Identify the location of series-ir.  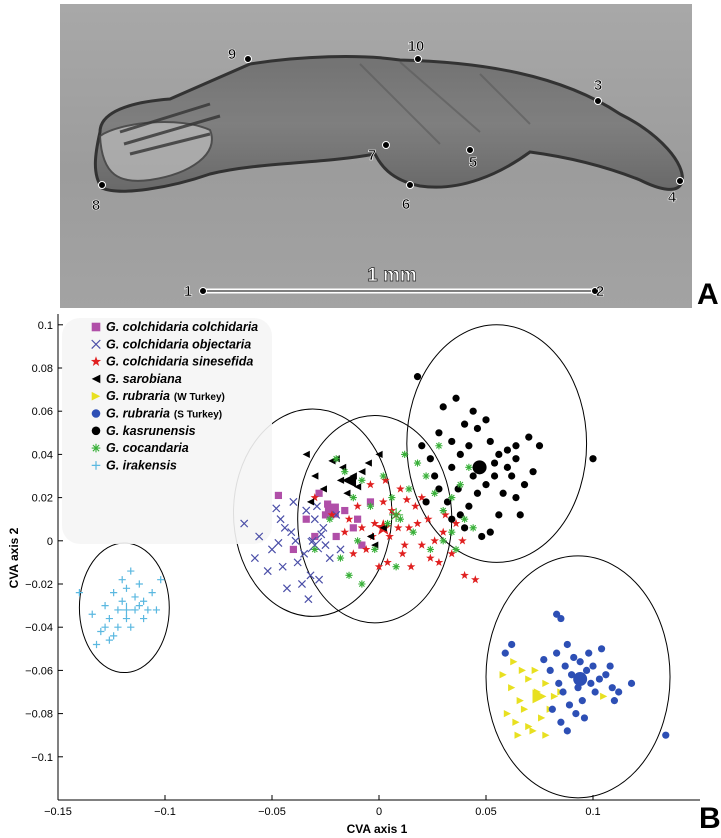
(120, 608).